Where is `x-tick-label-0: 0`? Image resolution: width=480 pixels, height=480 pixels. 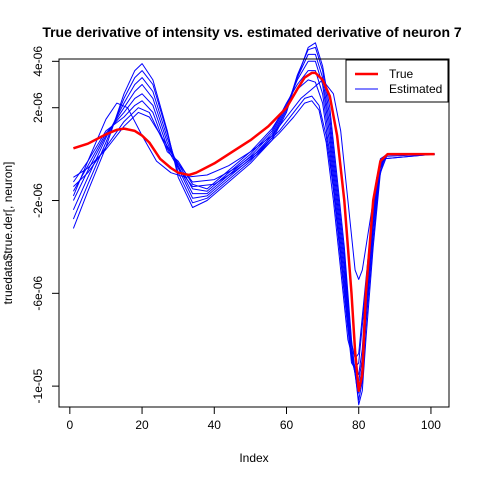 x-tick-label-0: 0 is located at coordinates (69, 425).